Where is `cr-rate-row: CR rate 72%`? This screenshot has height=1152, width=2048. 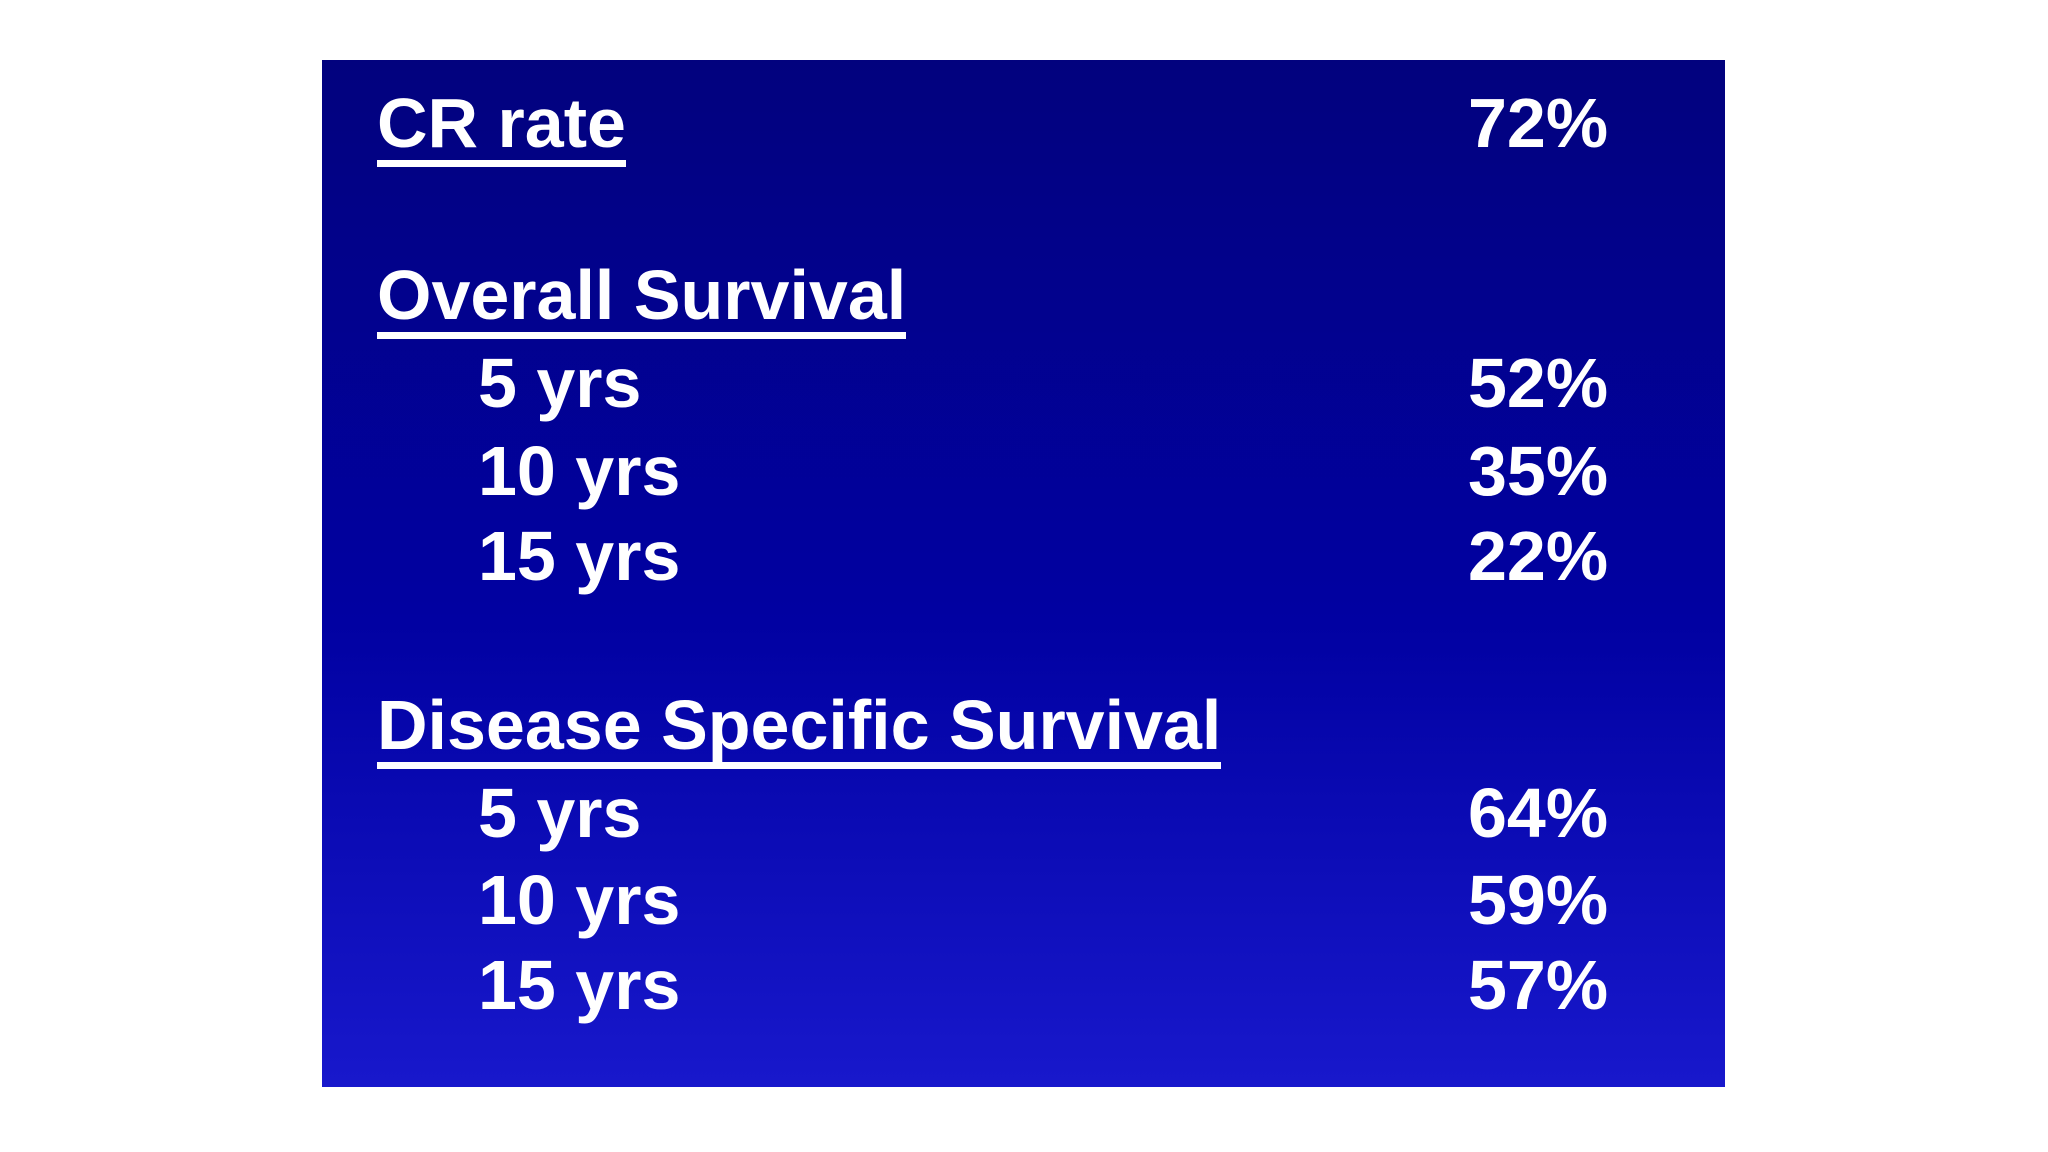 cr-rate-row: CR rate 72% is located at coordinates (1023, 125).